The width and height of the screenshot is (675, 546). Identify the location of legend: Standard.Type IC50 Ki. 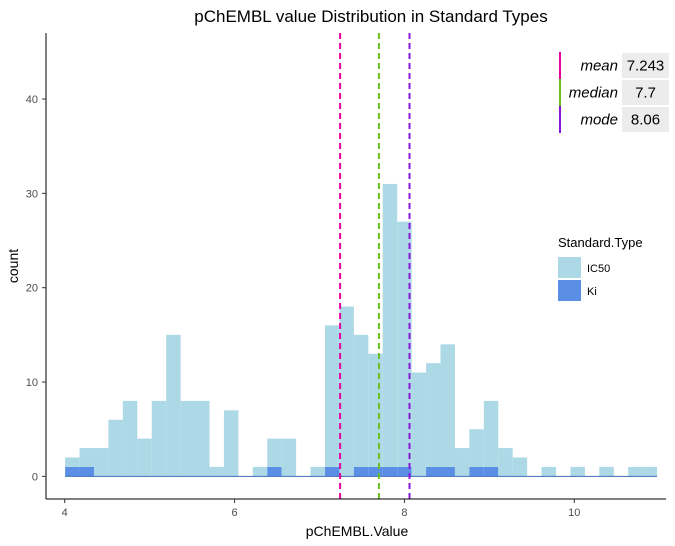
(600, 268).